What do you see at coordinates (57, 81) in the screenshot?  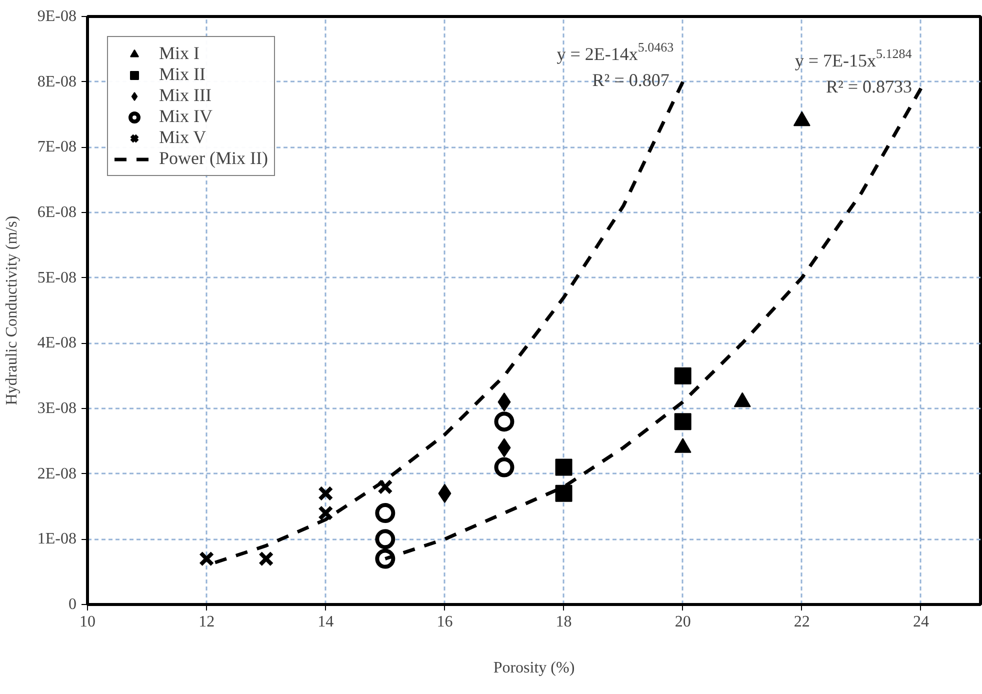 I see `y-tick-label: 8E-08` at bounding box center [57, 81].